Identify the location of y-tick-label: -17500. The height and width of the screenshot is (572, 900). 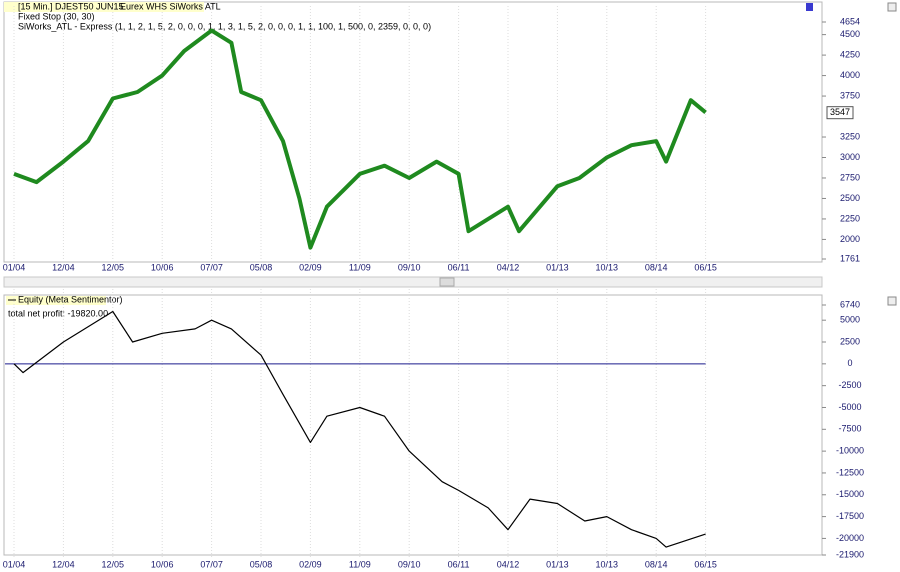
(850, 516).